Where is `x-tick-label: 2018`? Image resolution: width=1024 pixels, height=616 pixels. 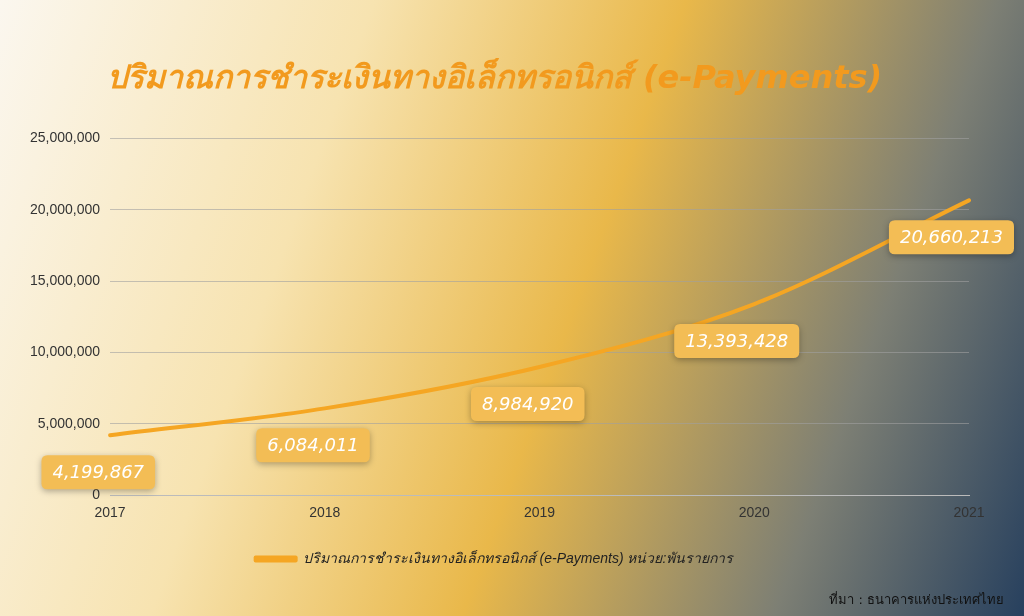
x-tick-label: 2018 is located at coordinates (325, 512).